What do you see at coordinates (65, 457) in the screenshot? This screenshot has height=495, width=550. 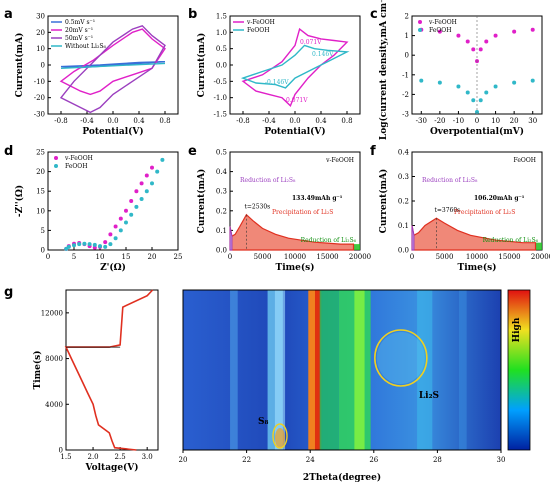 I see `g-left-xtick-label: 1.5` at bounding box center [65, 457].